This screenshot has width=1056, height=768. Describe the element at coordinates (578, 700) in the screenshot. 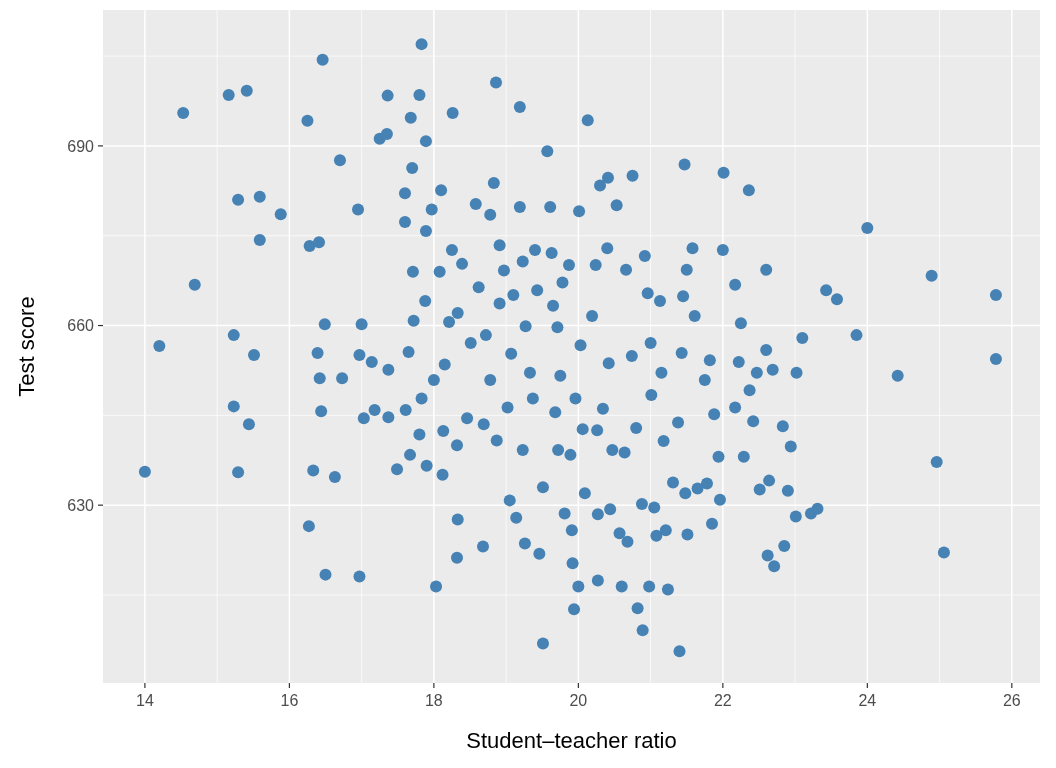

I see `x-tick-label: 20` at that location.